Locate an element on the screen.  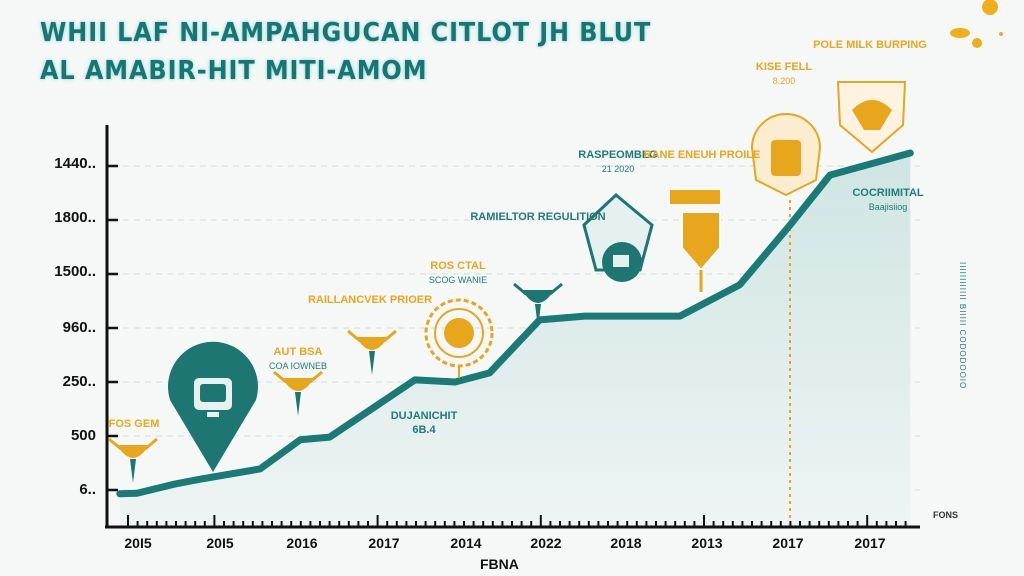
x-tick-label: 2022 is located at coordinates (546, 543).